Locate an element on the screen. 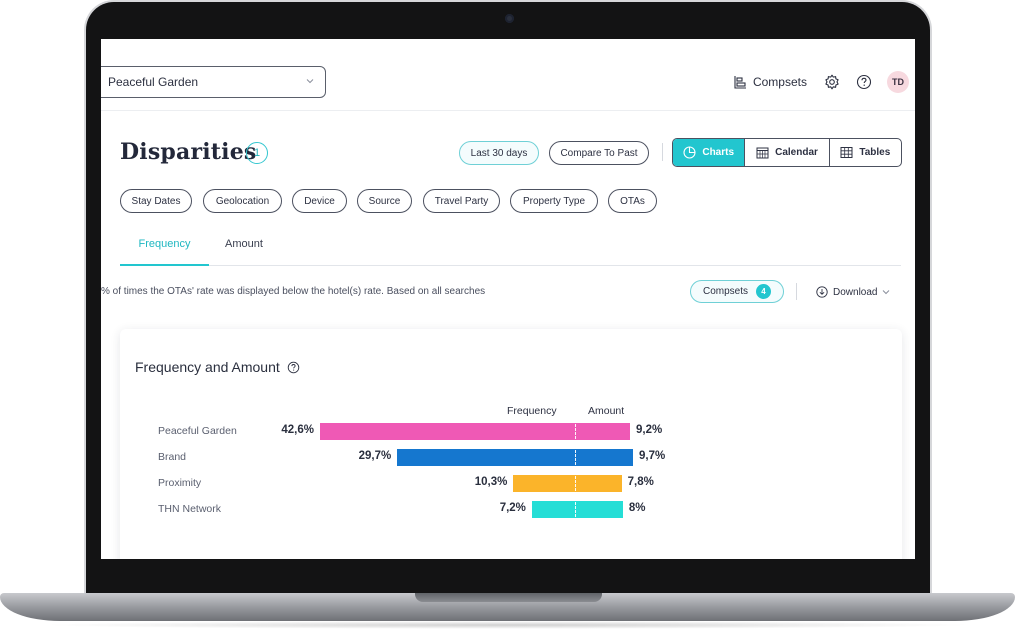 This screenshot has height=635, width=1015. compsets-filter-button: Compsets 4 is located at coordinates (737, 291).